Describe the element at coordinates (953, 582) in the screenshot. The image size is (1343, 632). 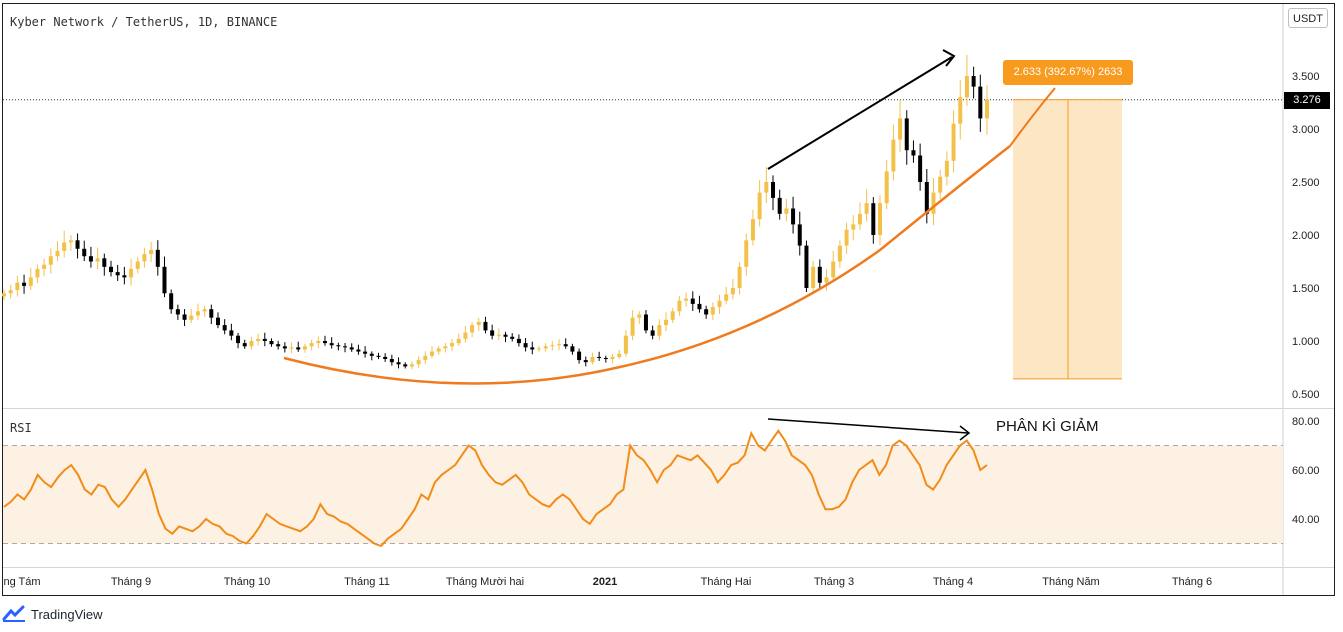
I see `time-tick-label: Tháng 4` at that location.